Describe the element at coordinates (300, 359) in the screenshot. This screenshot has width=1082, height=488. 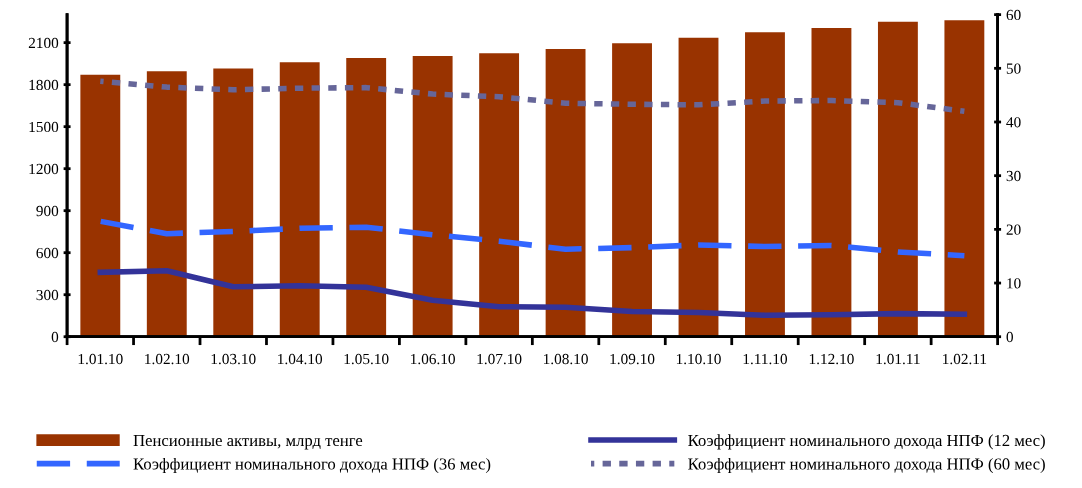
I see `x-tick-label: 1.04.10` at that location.